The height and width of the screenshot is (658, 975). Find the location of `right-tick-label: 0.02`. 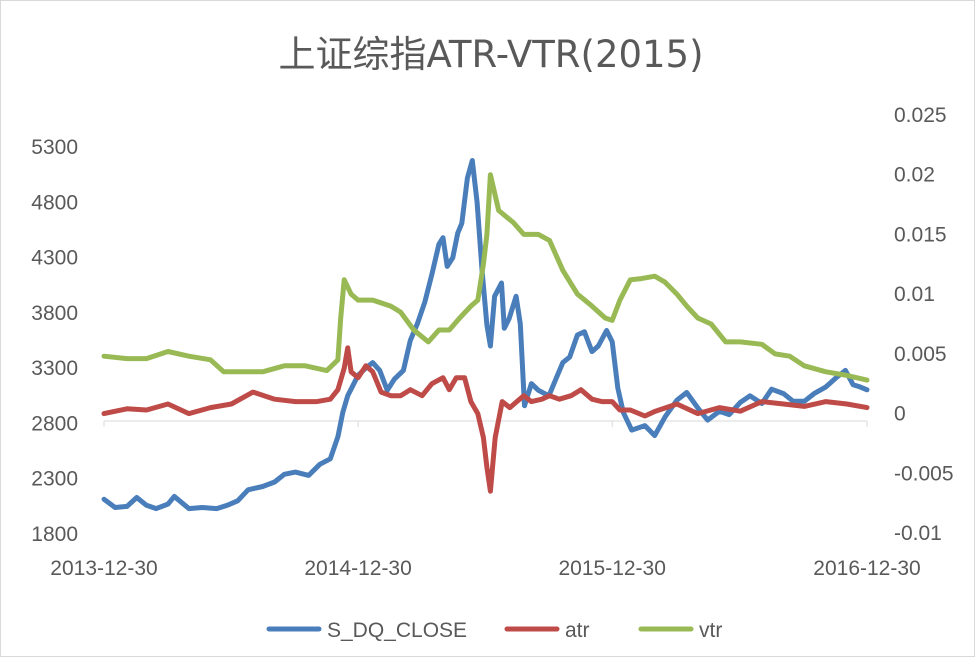

right-tick-label: 0.02 is located at coordinates (914, 175).